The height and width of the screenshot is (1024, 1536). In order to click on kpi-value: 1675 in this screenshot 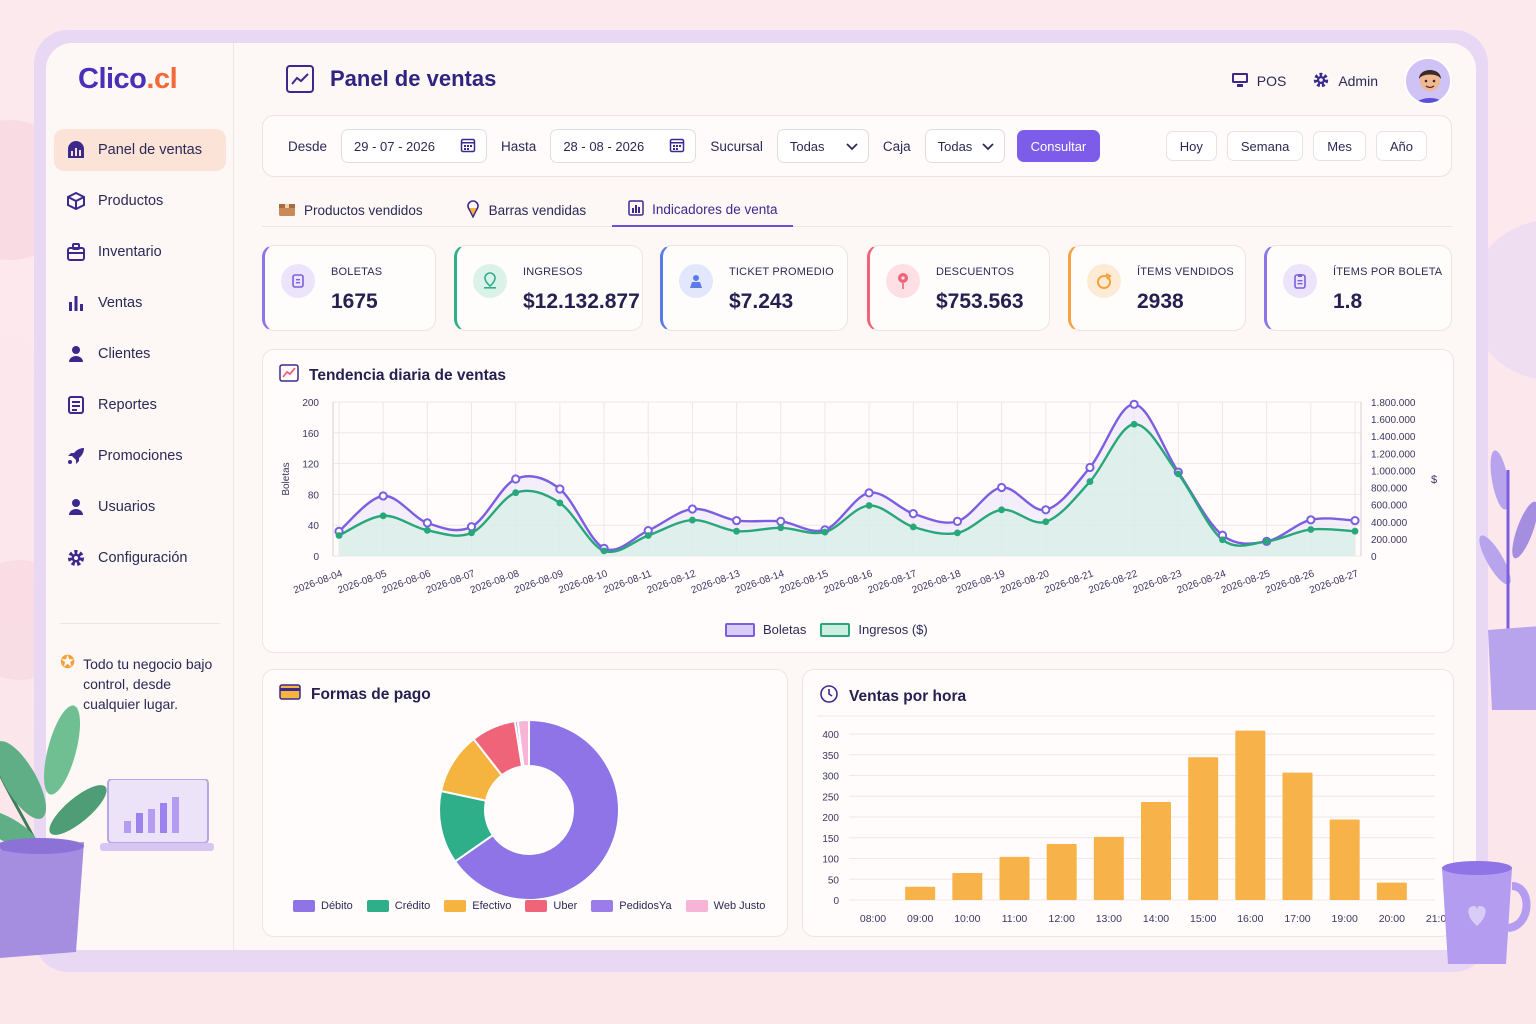, I will do `click(354, 301)`.